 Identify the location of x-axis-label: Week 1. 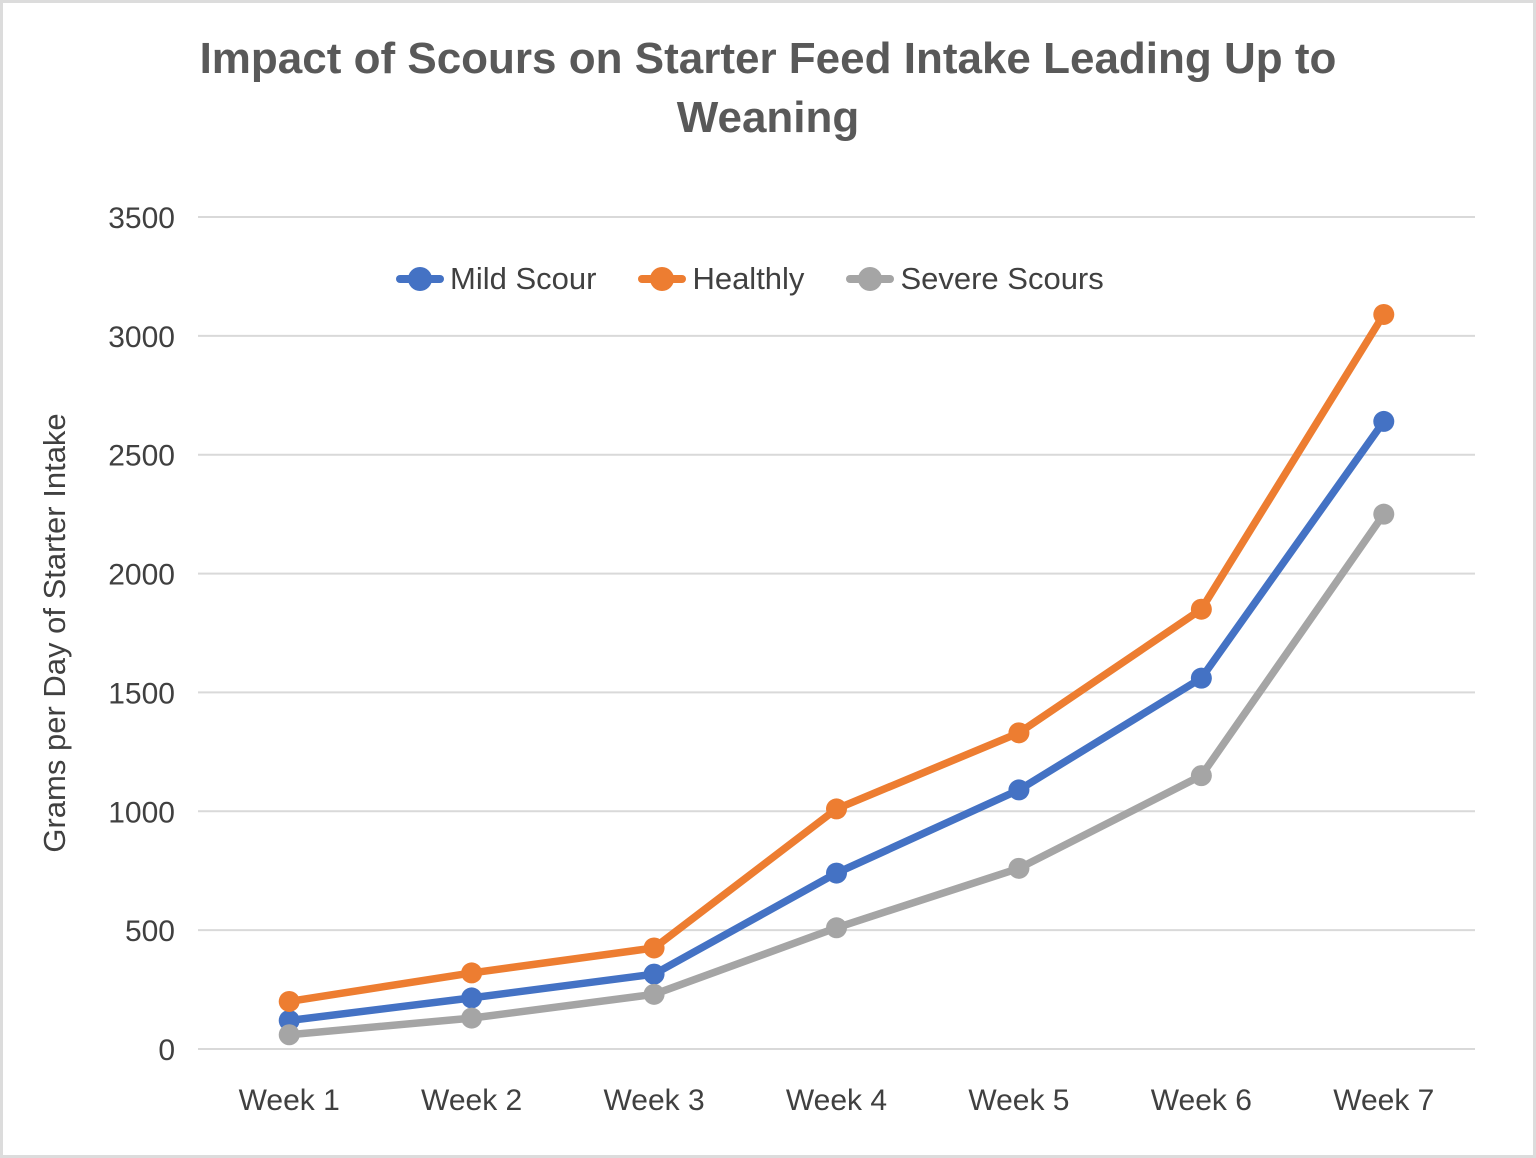
(289, 1100).